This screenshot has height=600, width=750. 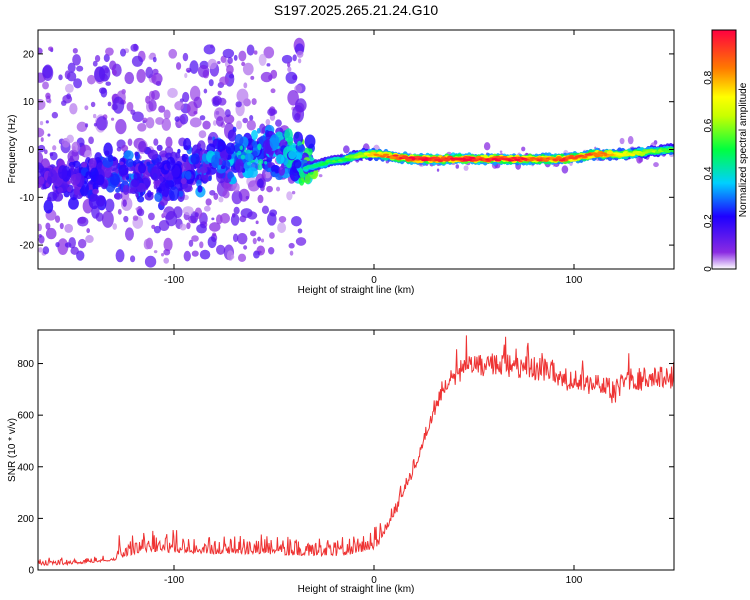 What do you see at coordinates (743, 149) in the screenshot?
I see `colorbar-label: Normalized spectral amplitude` at bounding box center [743, 149].